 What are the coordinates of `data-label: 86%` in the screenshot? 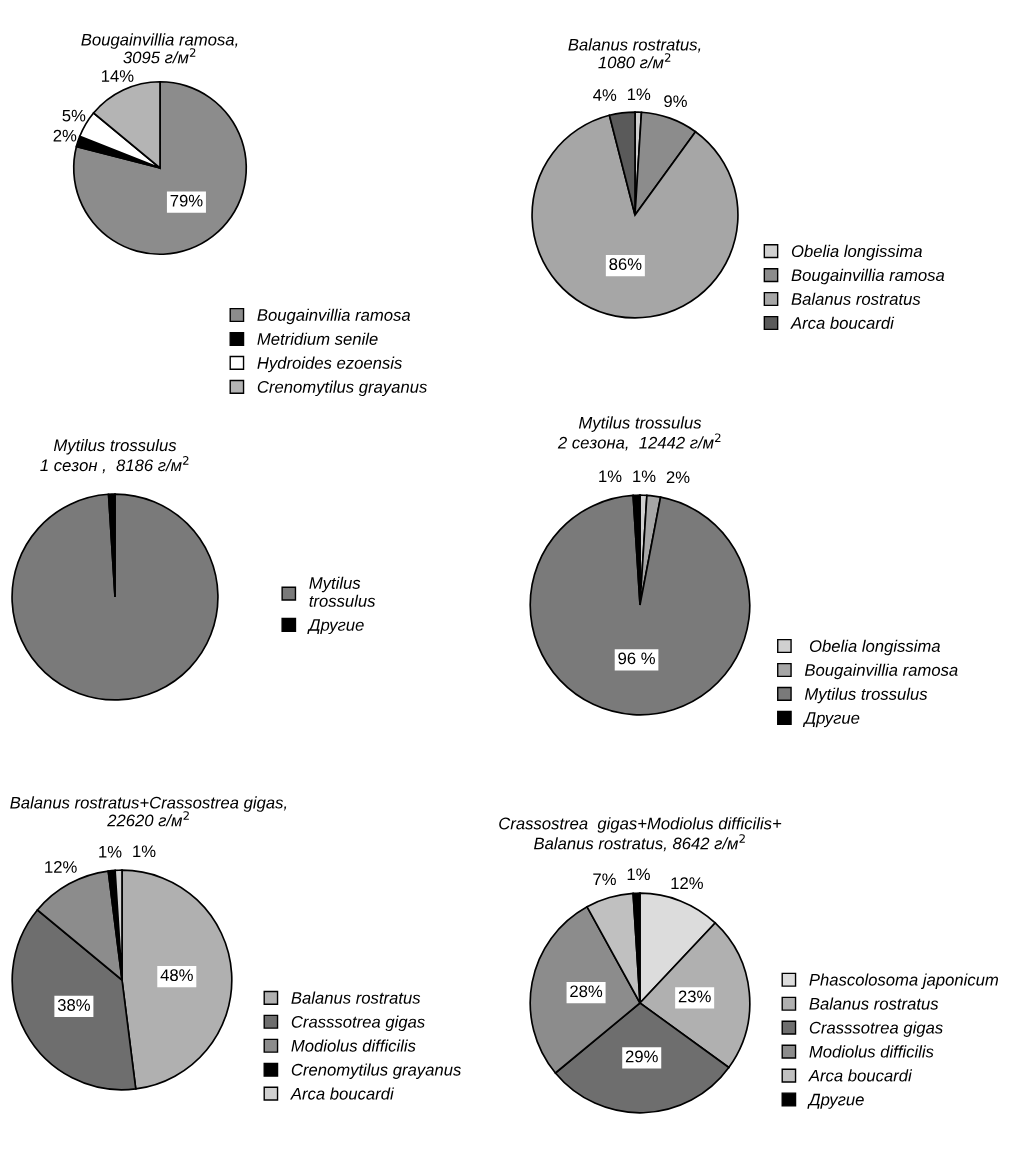 It's located at (625, 264).